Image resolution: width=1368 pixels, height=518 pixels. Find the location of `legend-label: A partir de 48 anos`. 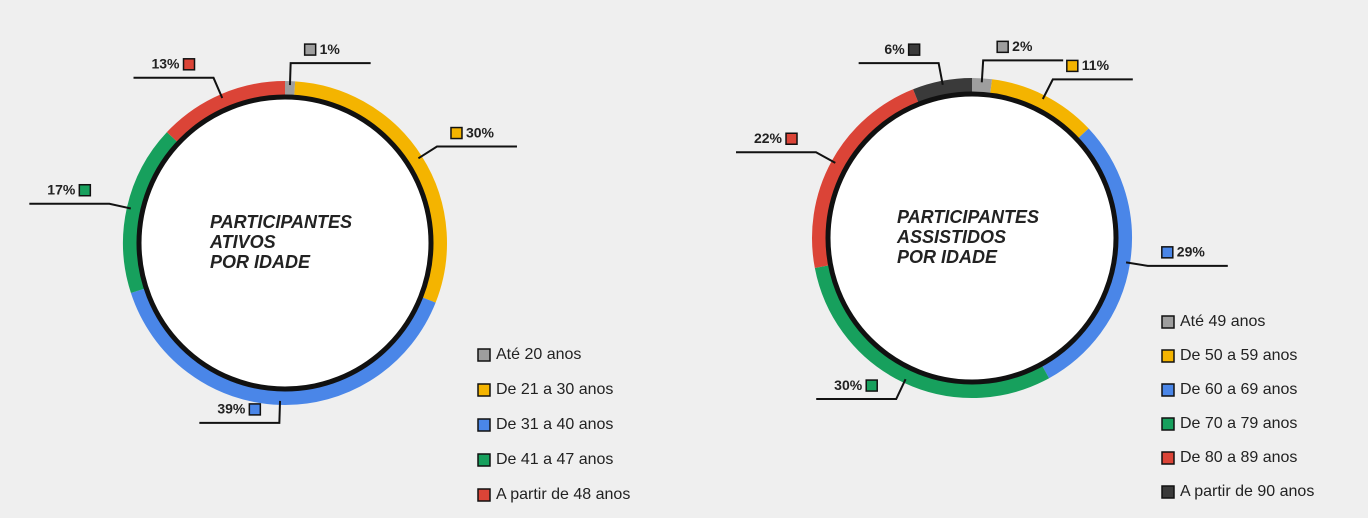

legend-label: A partir de 48 anos is located at coordinates (563, 494).